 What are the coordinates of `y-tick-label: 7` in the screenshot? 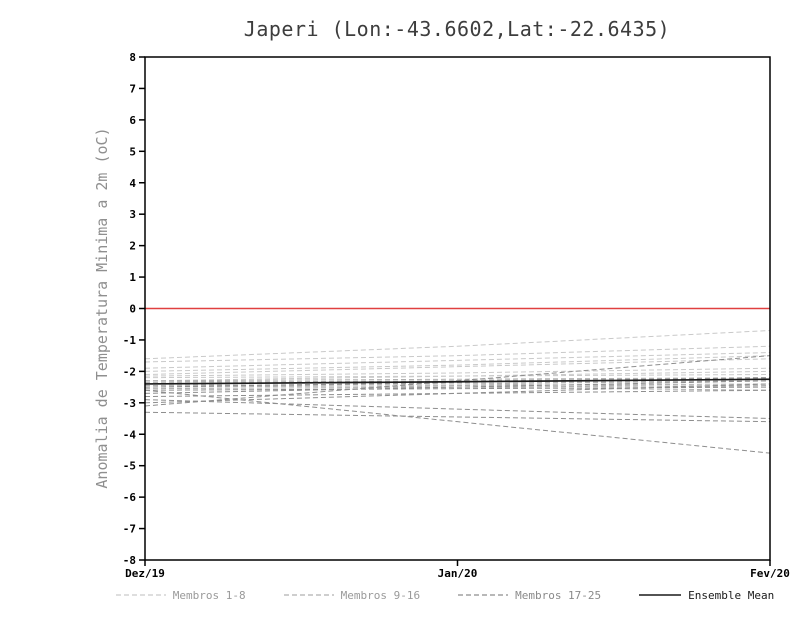 It's located at (132, 88).